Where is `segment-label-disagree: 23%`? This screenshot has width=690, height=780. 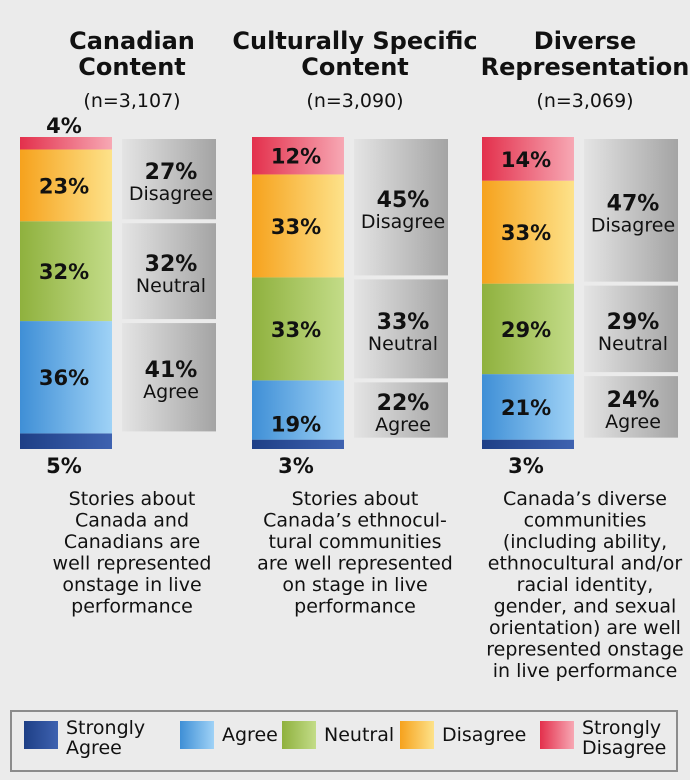 segment-label-disagree: 23% is located at coordinates (64, 186).